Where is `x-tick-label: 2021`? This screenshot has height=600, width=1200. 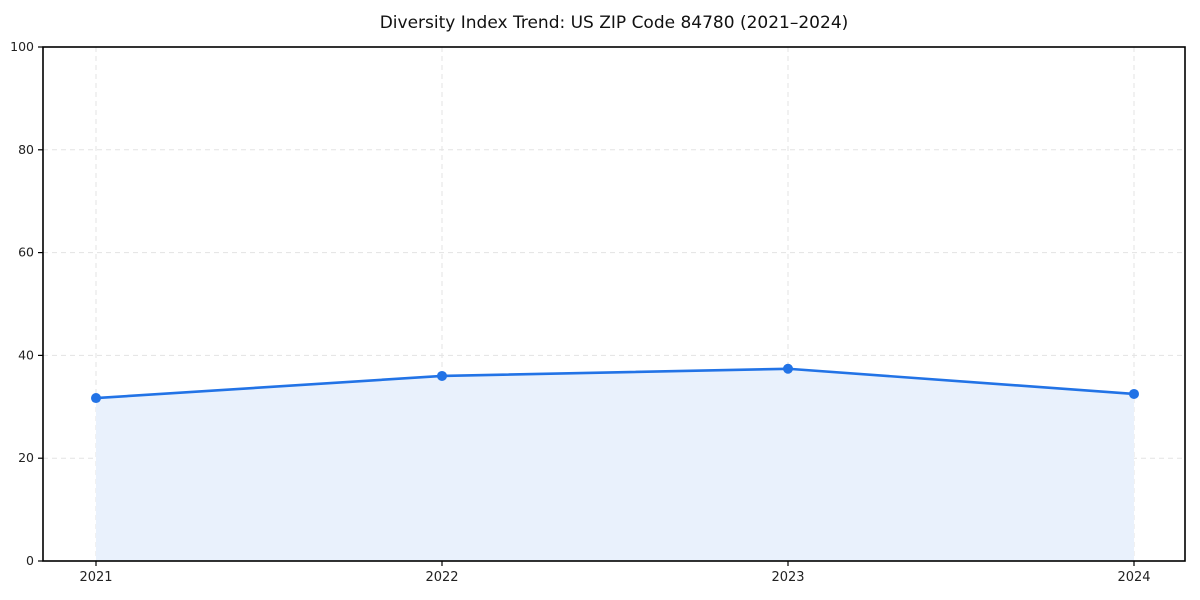
x-tick-label: 2021 is located at coordinates (95, 577).